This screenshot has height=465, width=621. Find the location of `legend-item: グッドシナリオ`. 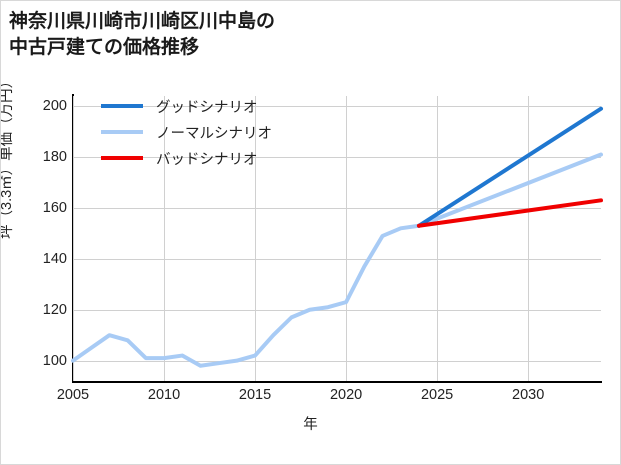

legend-item: グッドシナリオ is located at coordinates (206, 106).